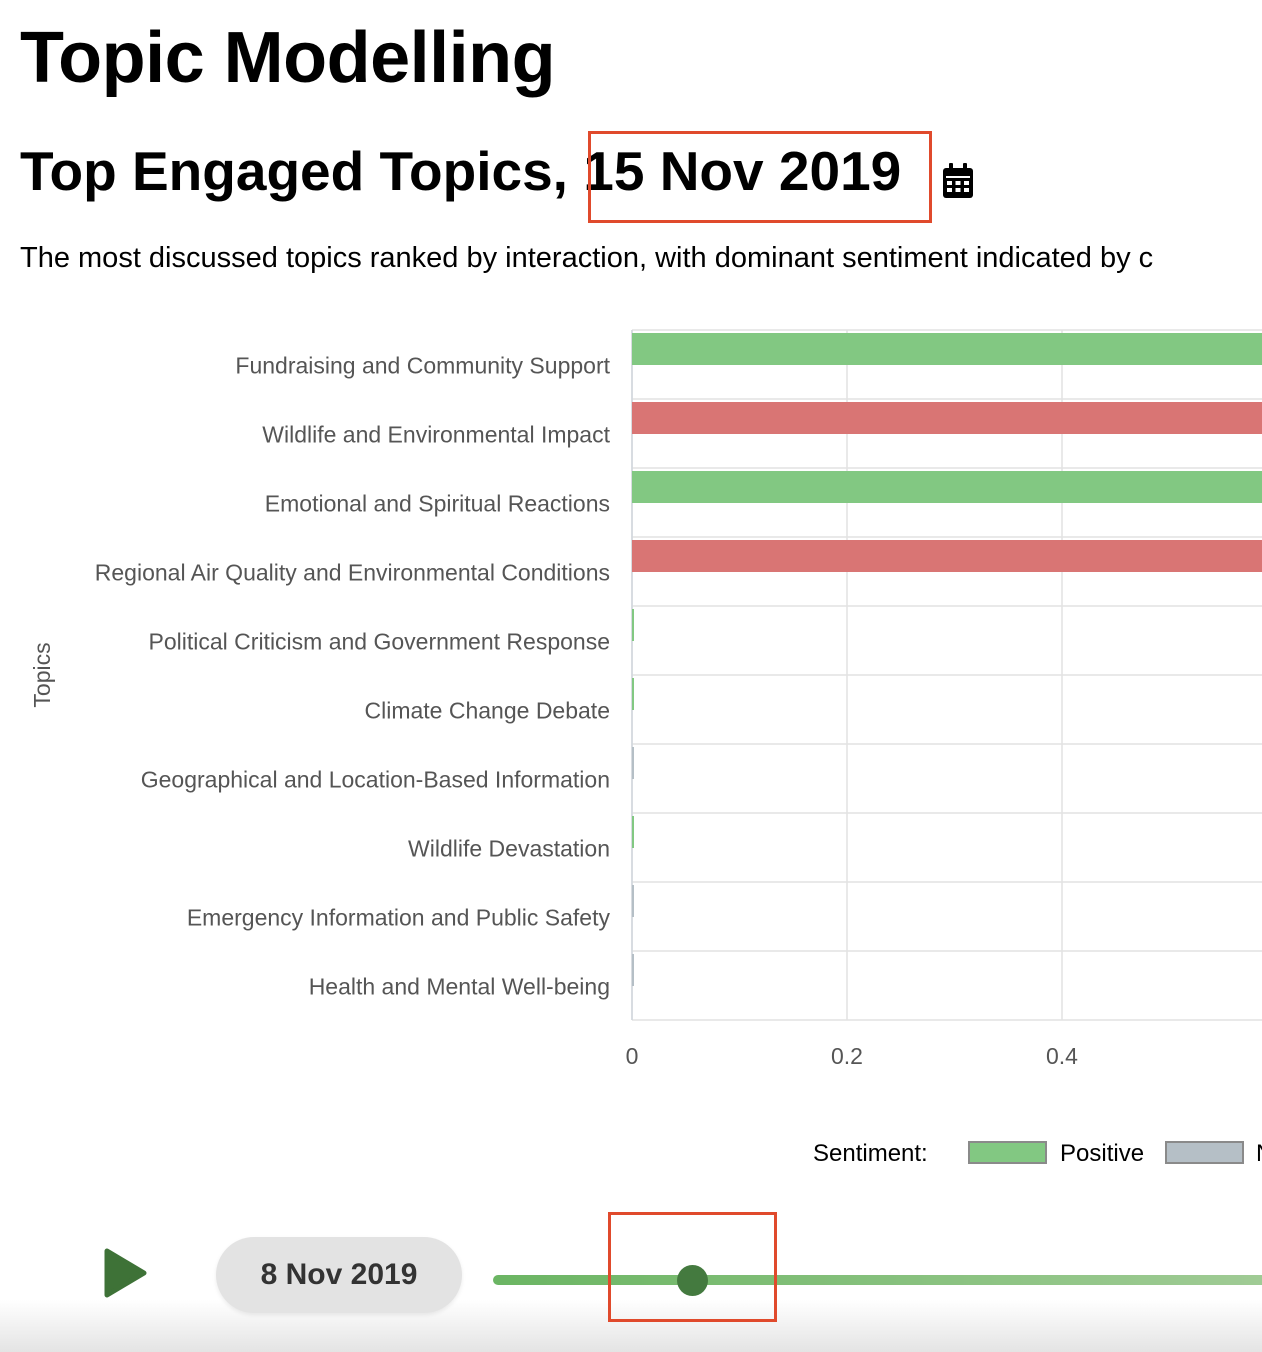 The height and width of the screenshot is (1352, 1262). What do you see at coordinates (339, 1275) in the screenshot?
I see `timeline-date-badge: 8 Nov 2019` at bounding box center [339, 1275].